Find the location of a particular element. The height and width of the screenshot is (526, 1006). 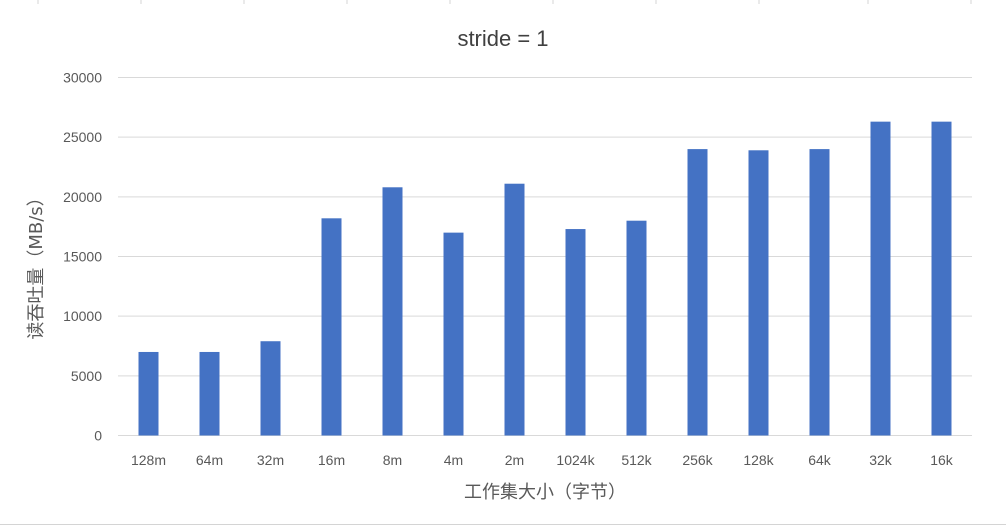

bar-1024k is located at coordinates (575, 332).